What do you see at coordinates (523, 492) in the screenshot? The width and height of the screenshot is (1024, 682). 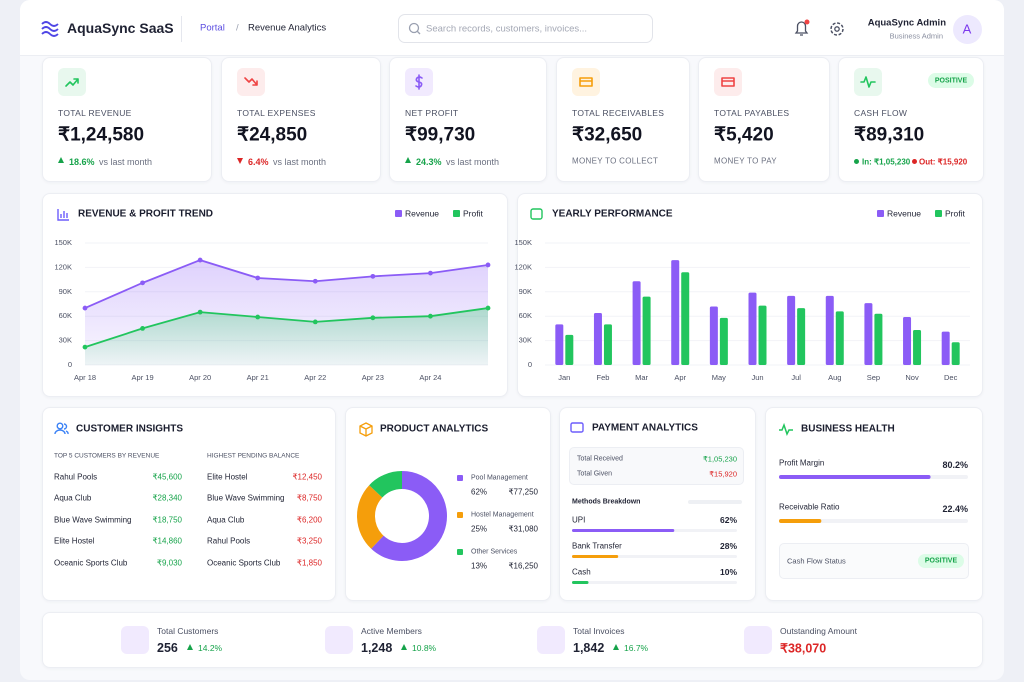 I see `segment-amount: ₹77,250` at bounding box center [523, 492].